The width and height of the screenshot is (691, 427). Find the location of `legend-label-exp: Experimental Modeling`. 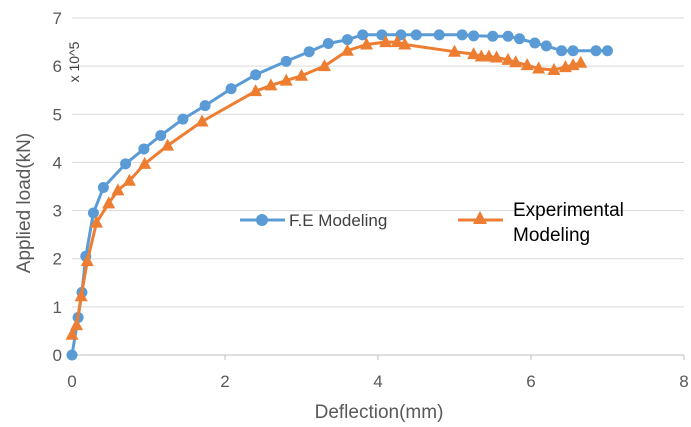

legend-label-exp: Experimental Modeling is located at coordinates (571, 223).